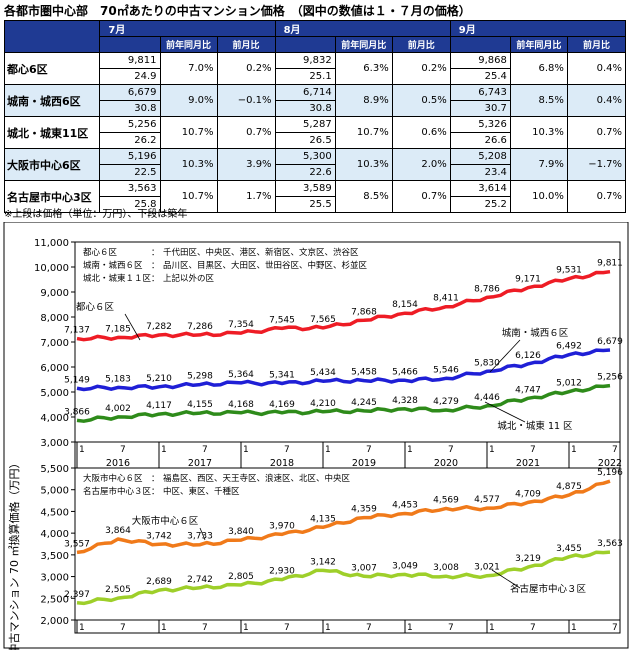  I want to click on data-label: 7,545, so click(282, 320).